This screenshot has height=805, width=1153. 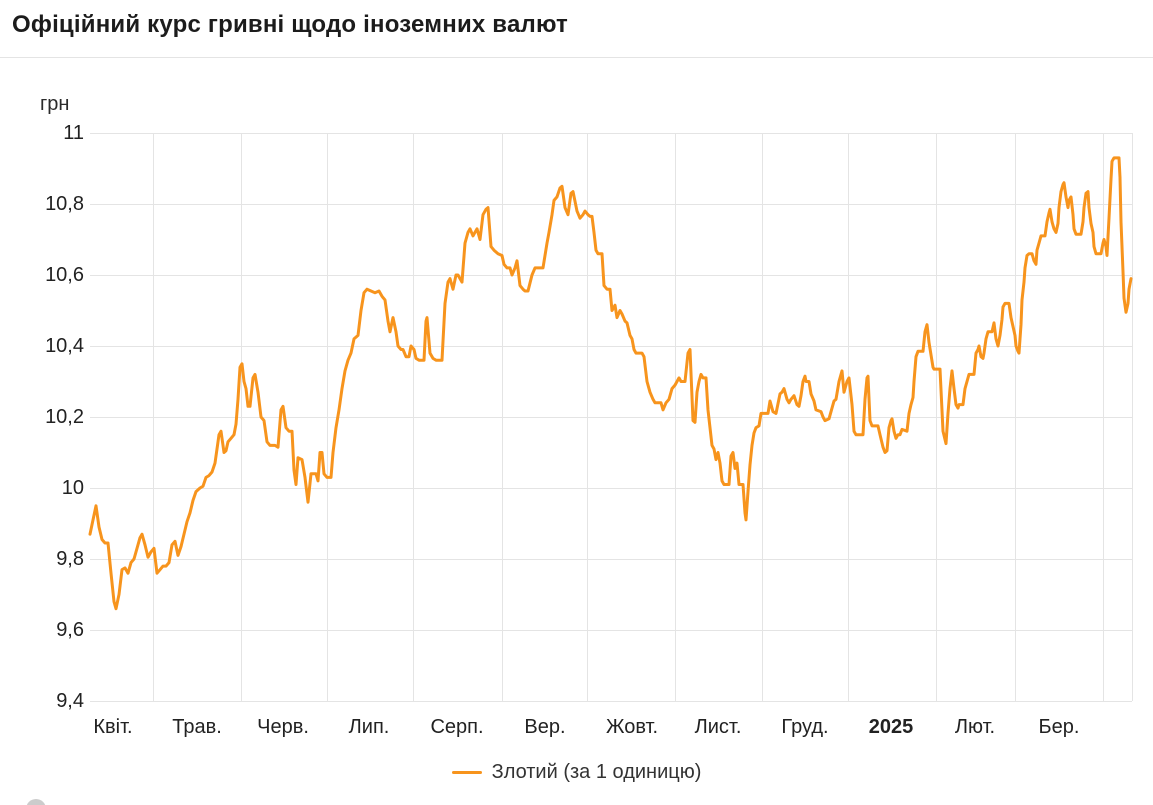 I want to click on x-tick-label: Вер., so click(x=545, y=727).